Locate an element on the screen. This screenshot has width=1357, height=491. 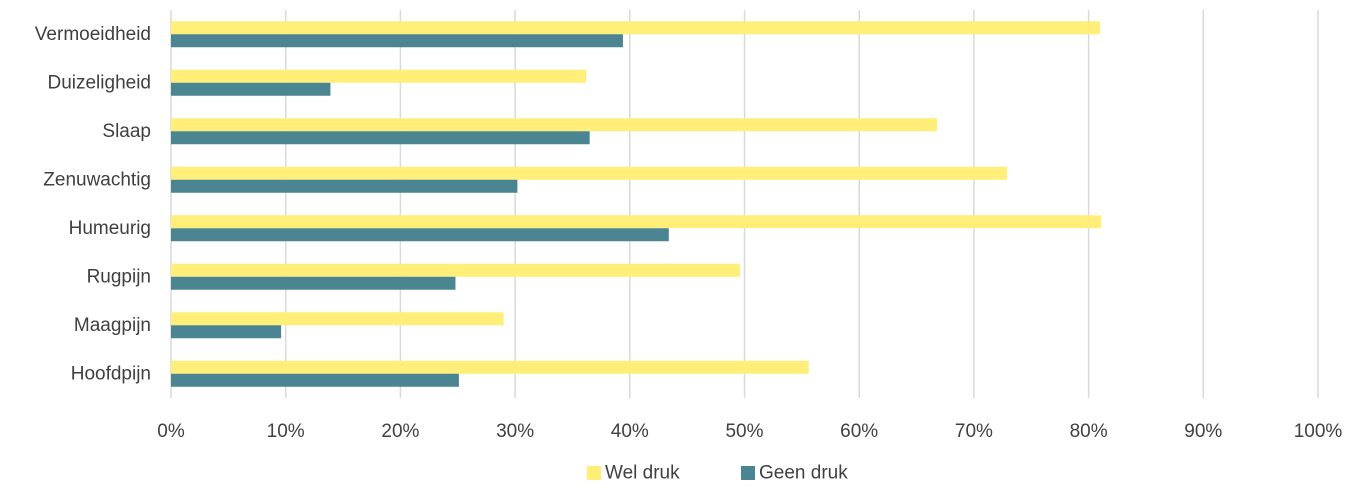
legend-label: Geen druk is located at coordinates (803, 473).